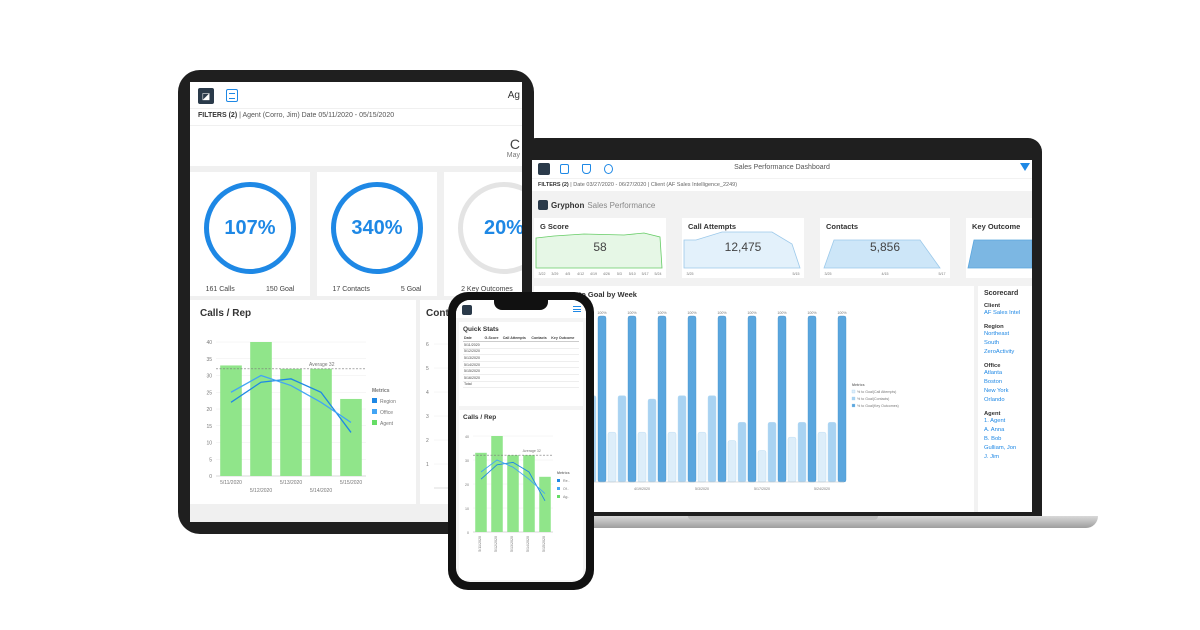  I want to click on gryphon-logo-icon: ◪, so click(206, 96).